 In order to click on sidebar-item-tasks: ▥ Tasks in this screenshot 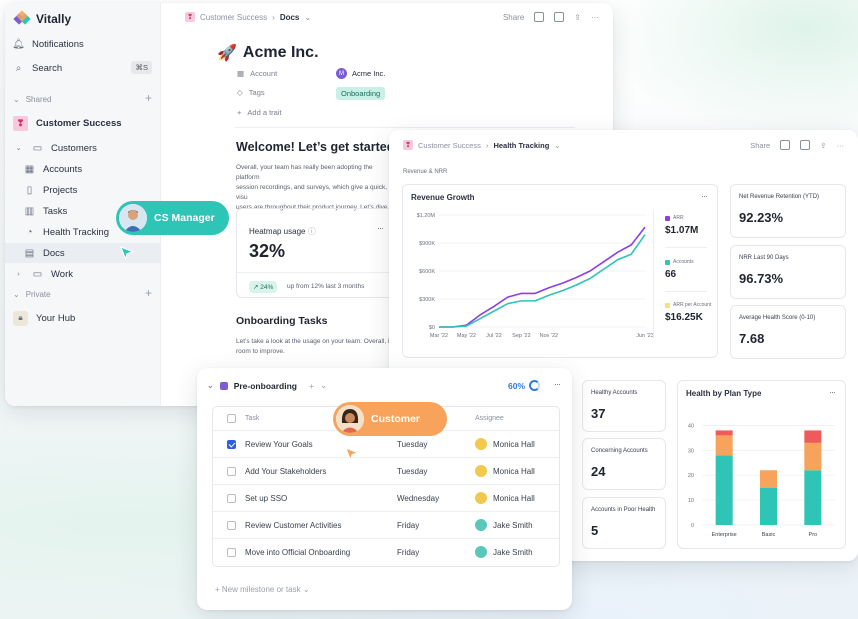, I will do `click(46, 211)`.